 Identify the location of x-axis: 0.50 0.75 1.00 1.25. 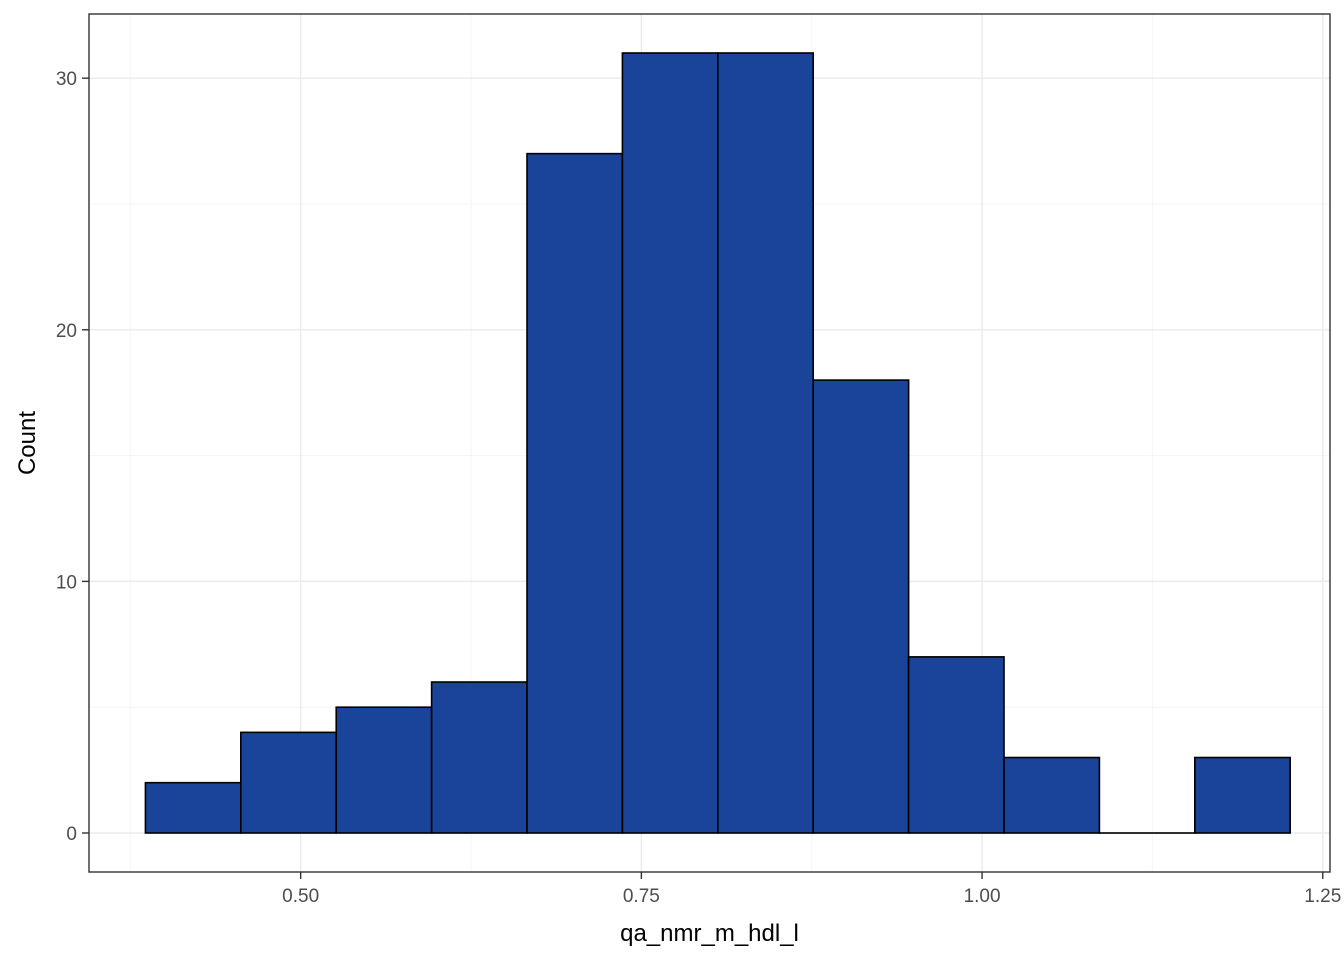
(811, 889).